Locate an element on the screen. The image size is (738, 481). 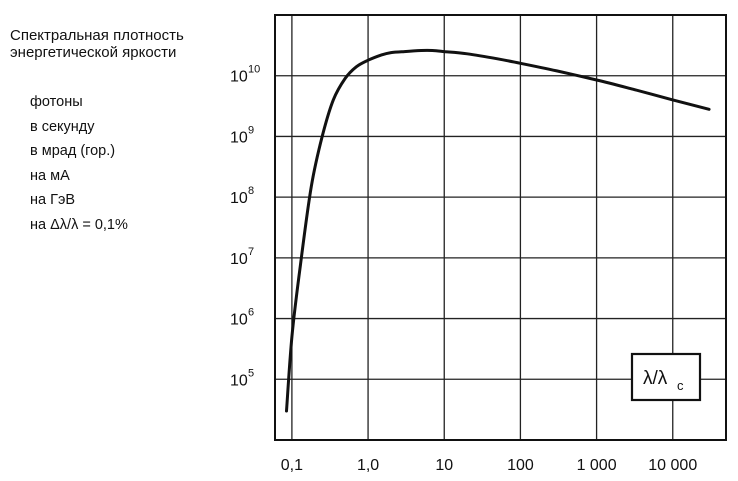
y-tick-exponent: 10 is located at coordinates (254, 70).